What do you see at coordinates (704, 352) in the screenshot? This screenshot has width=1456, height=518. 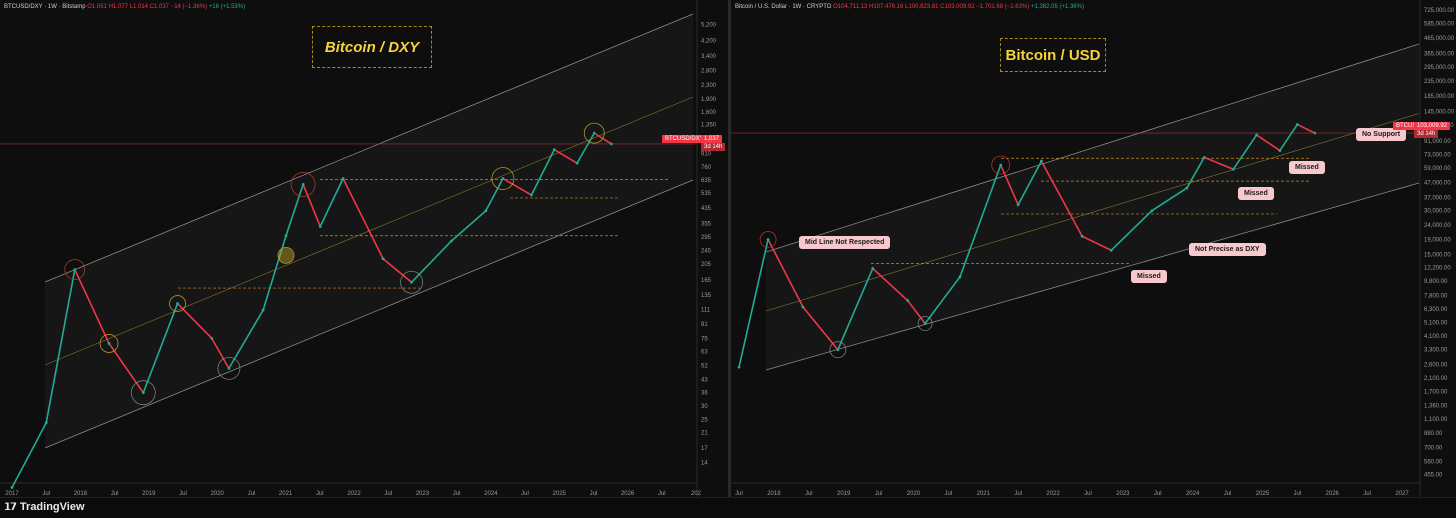 I see `y-tick-label: 63` at bounding box center [704, 352].